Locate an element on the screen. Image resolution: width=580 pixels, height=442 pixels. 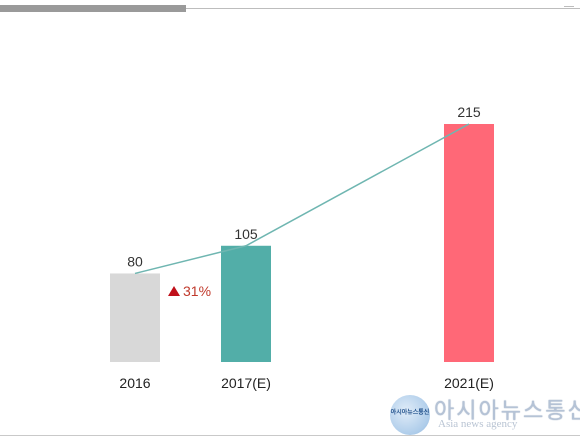
globe-logo-icon is located at coordinates (410, 415).